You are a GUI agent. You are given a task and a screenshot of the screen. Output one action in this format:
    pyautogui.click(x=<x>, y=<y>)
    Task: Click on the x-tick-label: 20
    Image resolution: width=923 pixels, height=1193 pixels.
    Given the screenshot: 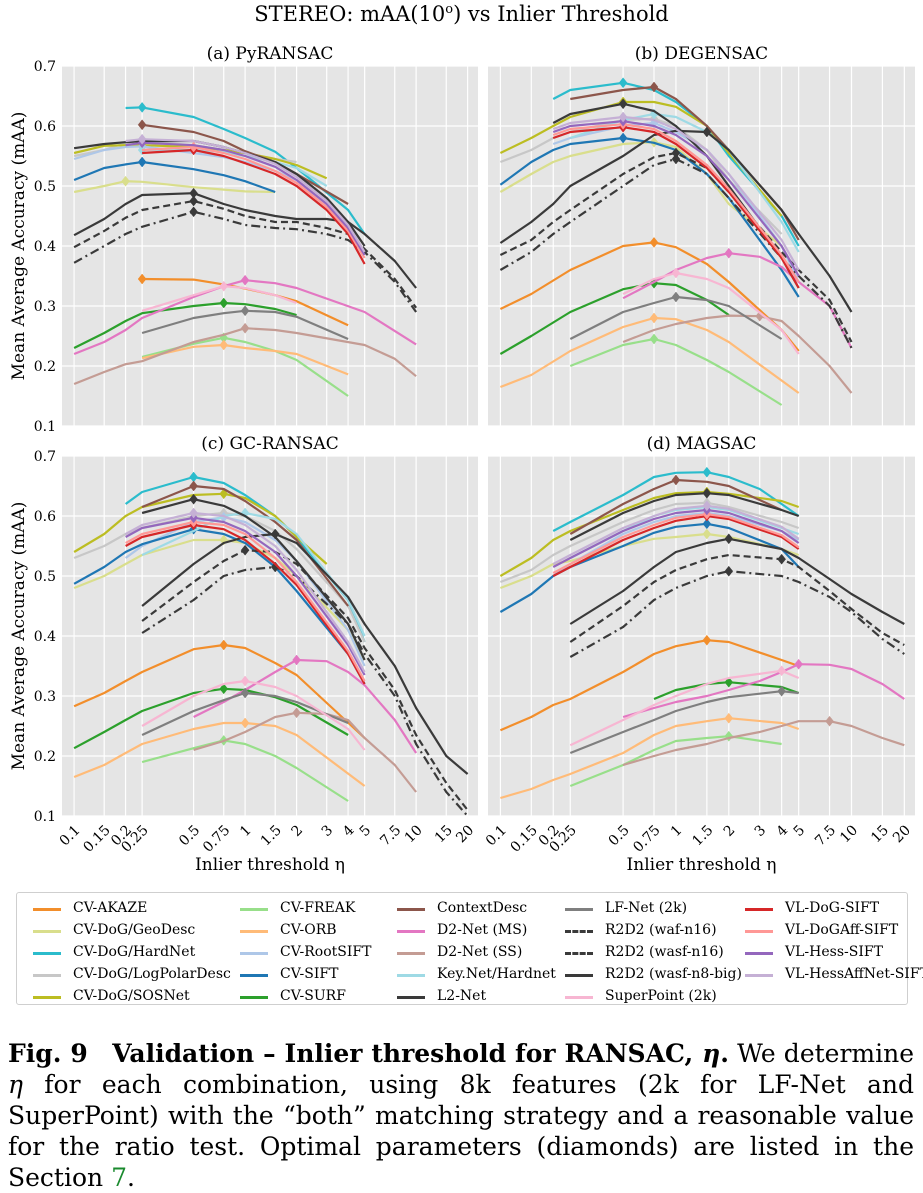 What is the action you would take?
    pyautogui.click(x=902, y=834)
    